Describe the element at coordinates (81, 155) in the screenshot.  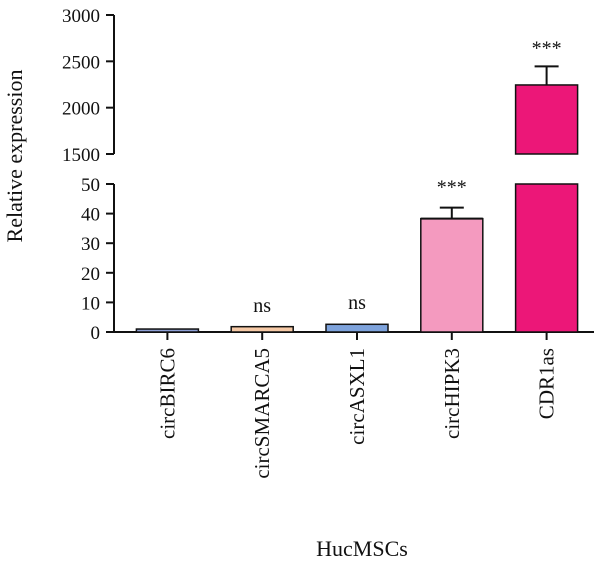
I see `y-tick-label: 1500` at that location.